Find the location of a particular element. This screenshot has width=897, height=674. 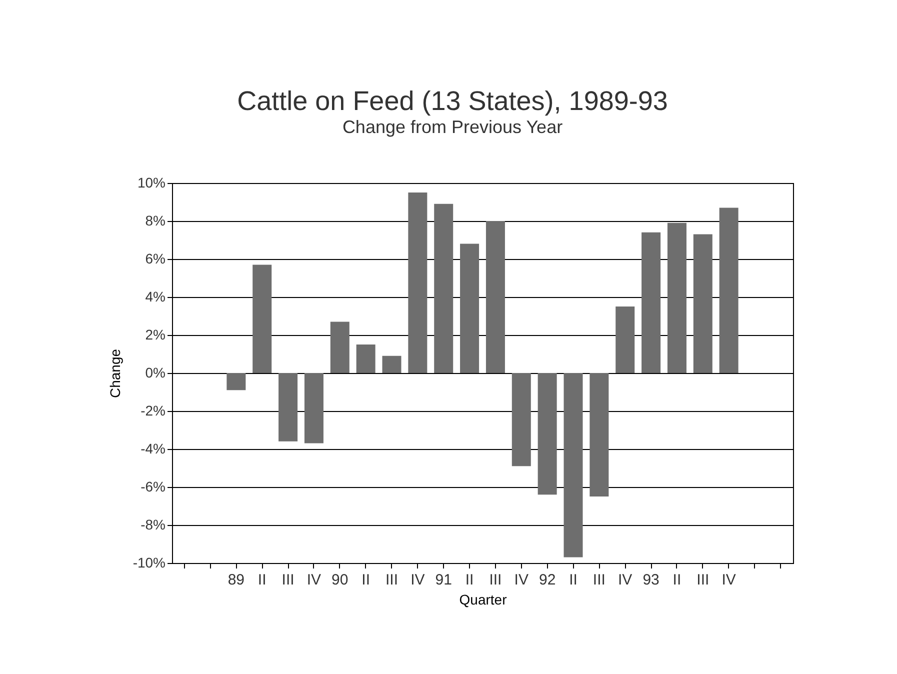

y-tick-label: 6% is located at coordinates (155, 258).